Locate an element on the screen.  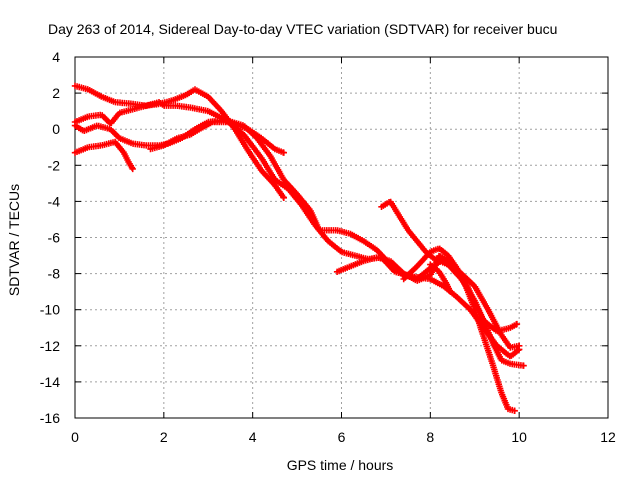
x-tick-label: 6 is located at coordinates (342, 437).